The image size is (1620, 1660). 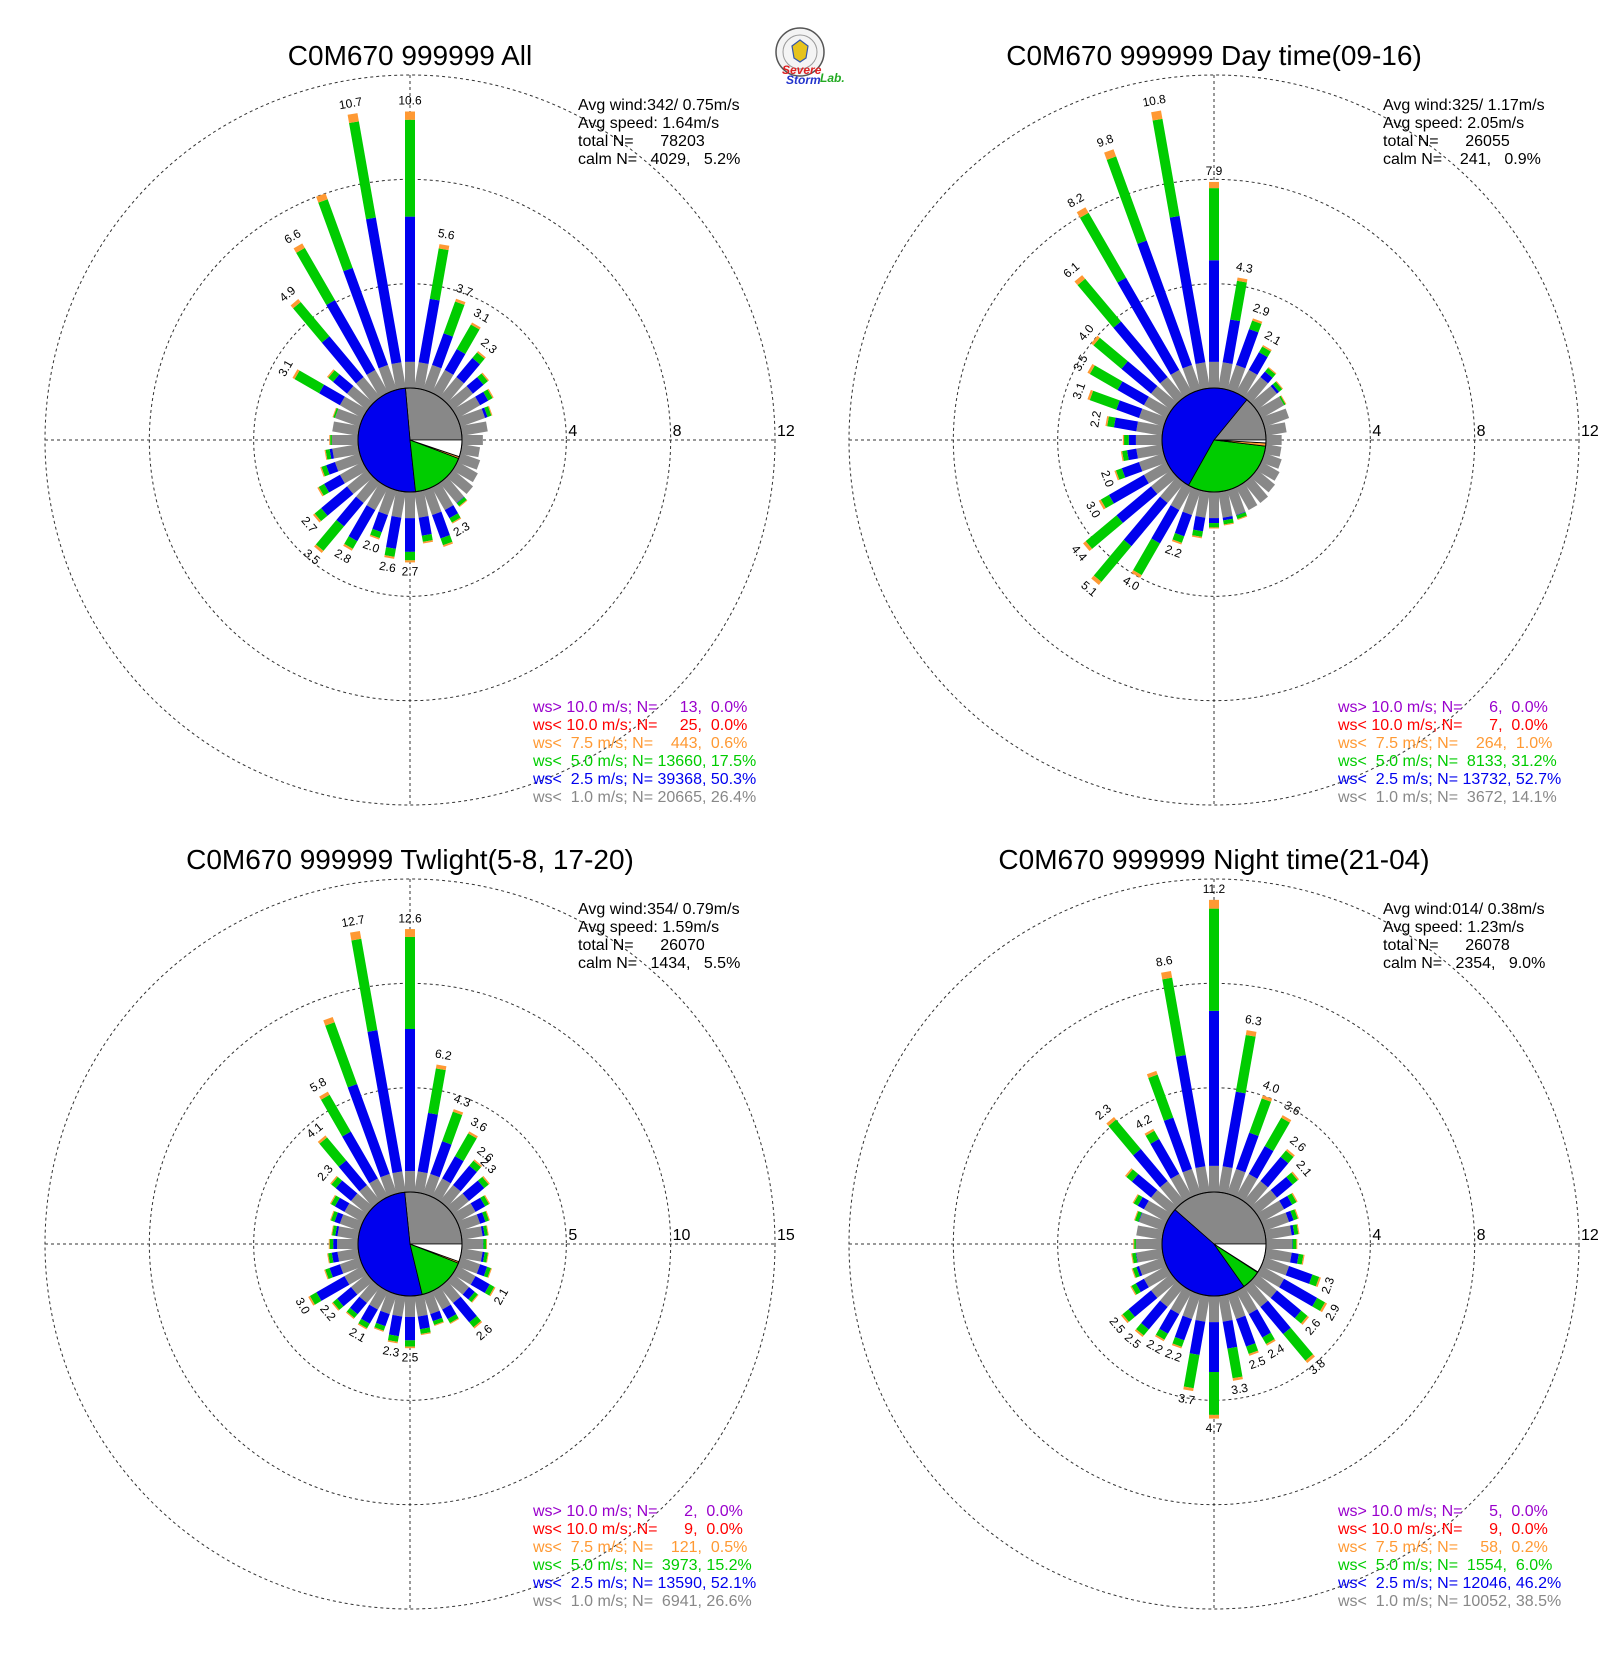 I want to click on bar-label: 2.5, so click(x=410, y=1357).